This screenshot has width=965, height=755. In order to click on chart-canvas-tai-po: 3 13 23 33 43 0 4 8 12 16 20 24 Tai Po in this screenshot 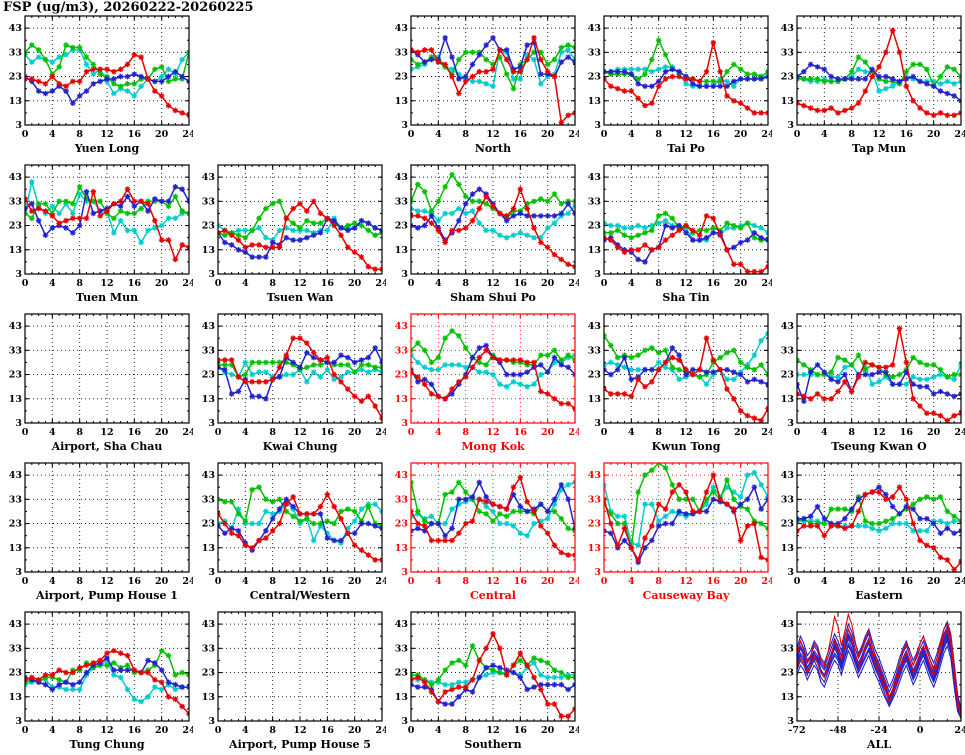, I will do `click(680, 85)`.